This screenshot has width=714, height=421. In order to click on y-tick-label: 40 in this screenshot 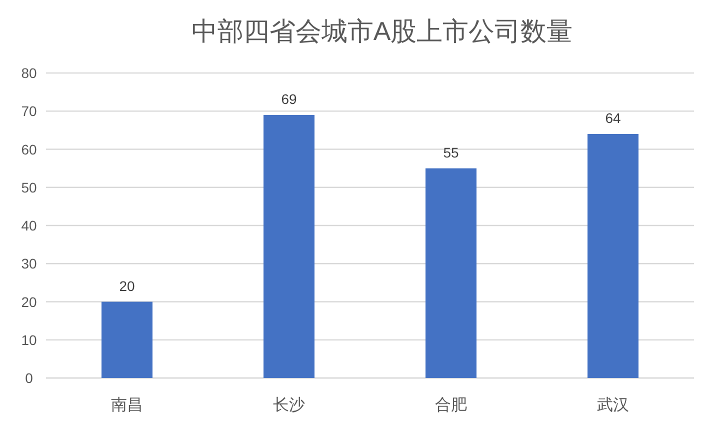, I will do `click(29, 226)`.